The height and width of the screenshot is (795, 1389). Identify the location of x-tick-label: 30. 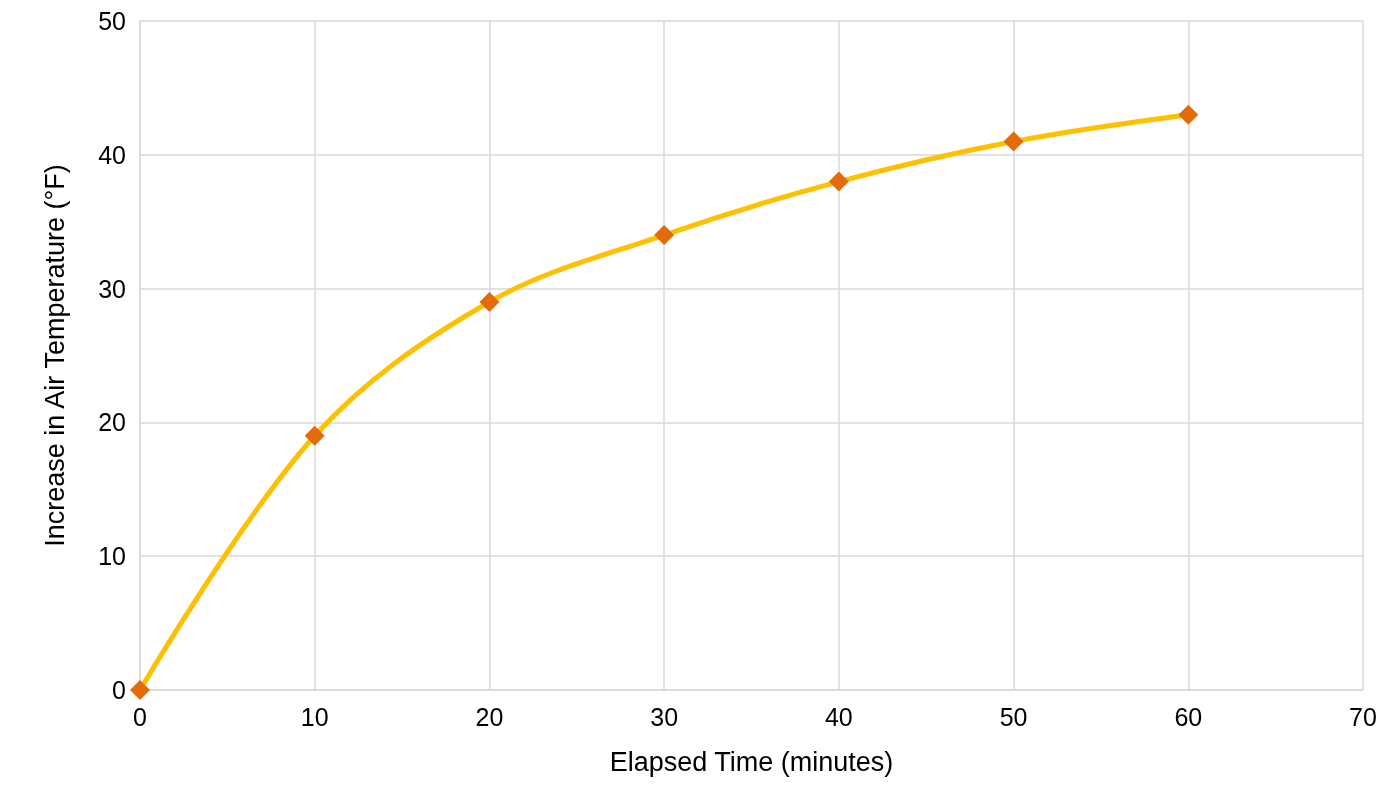
(664, 716).